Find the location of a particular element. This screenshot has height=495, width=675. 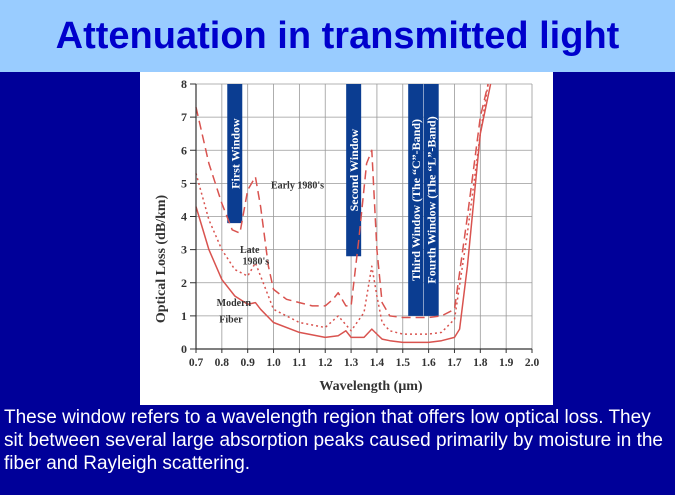

x-tick-label: 1.8 is located at coordinates (480, 363).